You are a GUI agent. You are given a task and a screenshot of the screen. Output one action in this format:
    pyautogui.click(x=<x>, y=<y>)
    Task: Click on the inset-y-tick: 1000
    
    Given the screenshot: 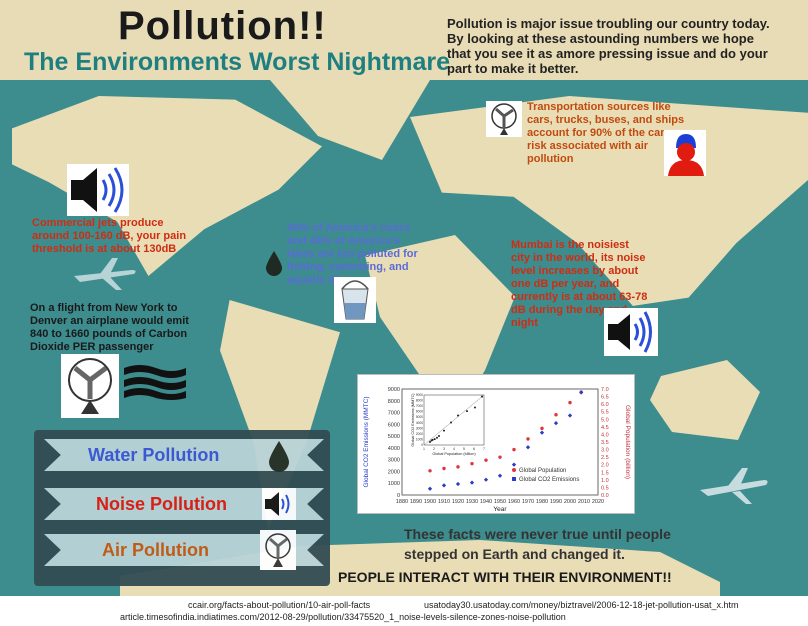 What is the action you would take?
    pyautogui.click(x=419, y=439)
    